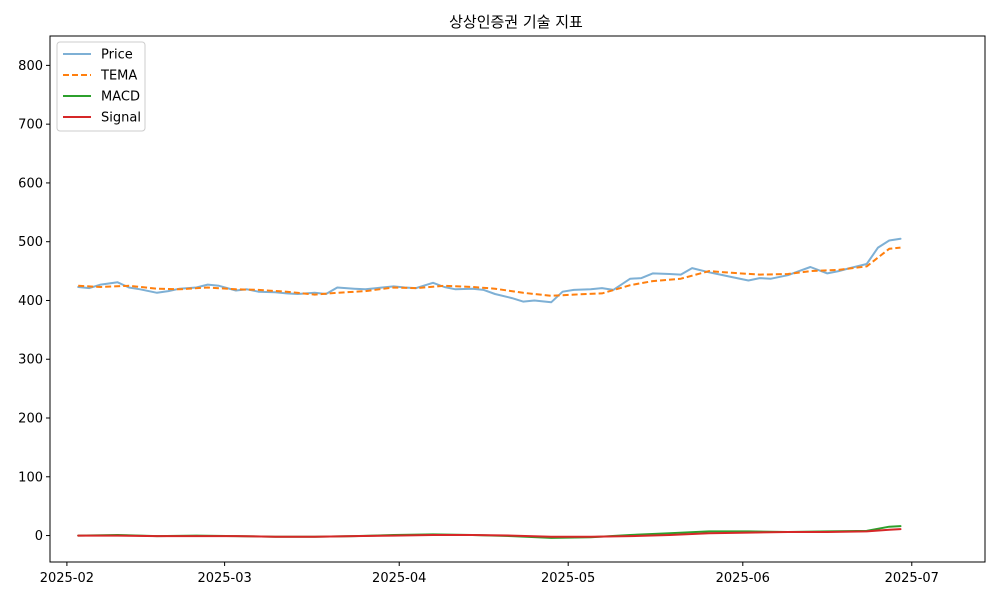  What do you see at coordinates (117, 55) in the screenshot?
I see `legend-label-price: Price` at bounding box center [117, 55].